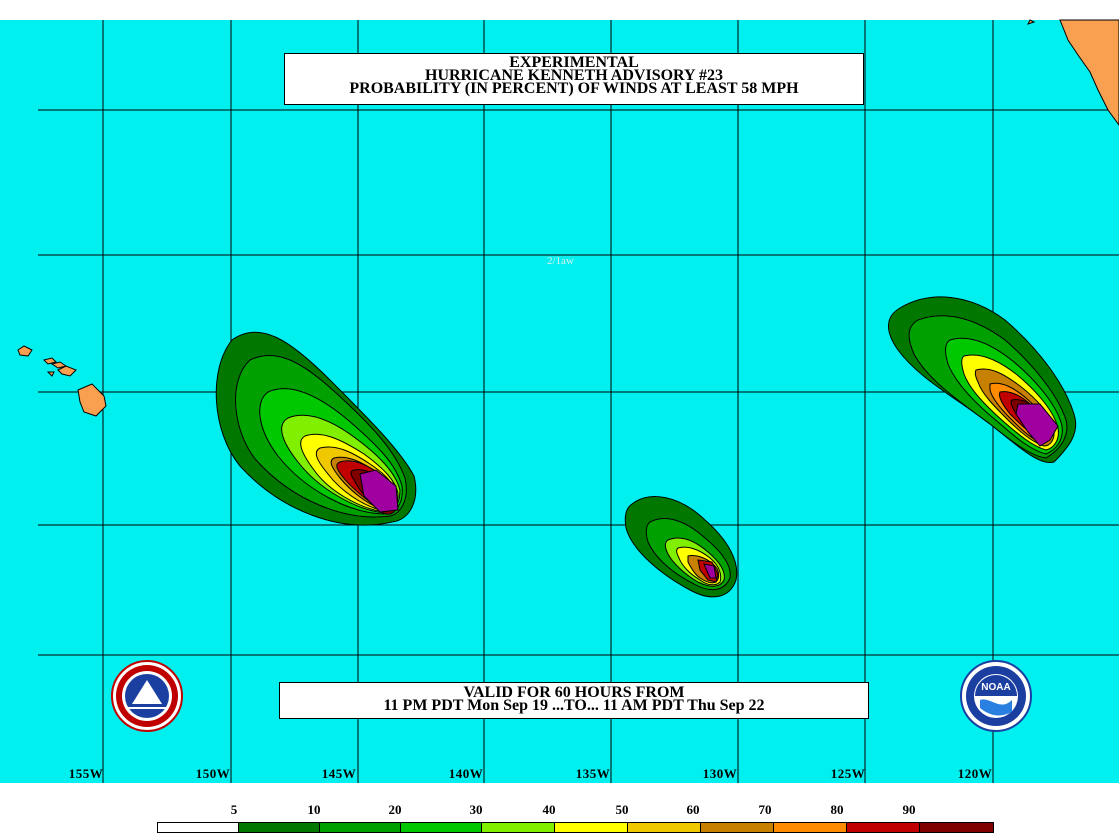 The height and width of the screenshot is (839, 1119). What do you see at coordinates (314, 809) in the screenshot?
I see `legend-label-10: 10` at bounding box center [314, 809].